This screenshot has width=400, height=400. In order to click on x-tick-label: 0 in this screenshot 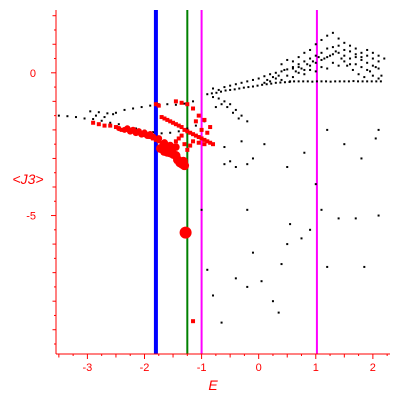, I will do `click(259, 368)`.